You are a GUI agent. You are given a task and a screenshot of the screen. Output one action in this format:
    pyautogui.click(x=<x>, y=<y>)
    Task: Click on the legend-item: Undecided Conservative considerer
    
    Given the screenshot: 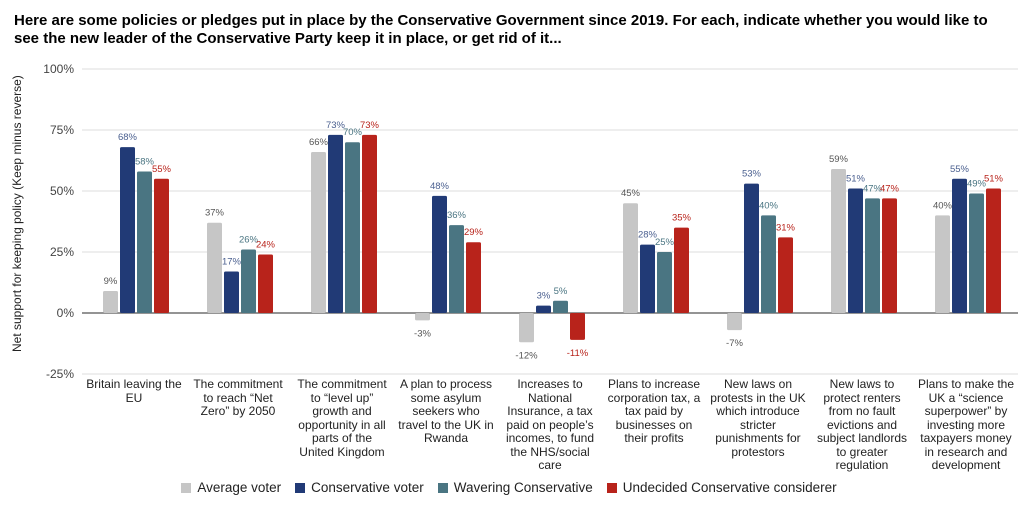 What is the action you would take?
    pyautogui.click(x=721, y=487)
    